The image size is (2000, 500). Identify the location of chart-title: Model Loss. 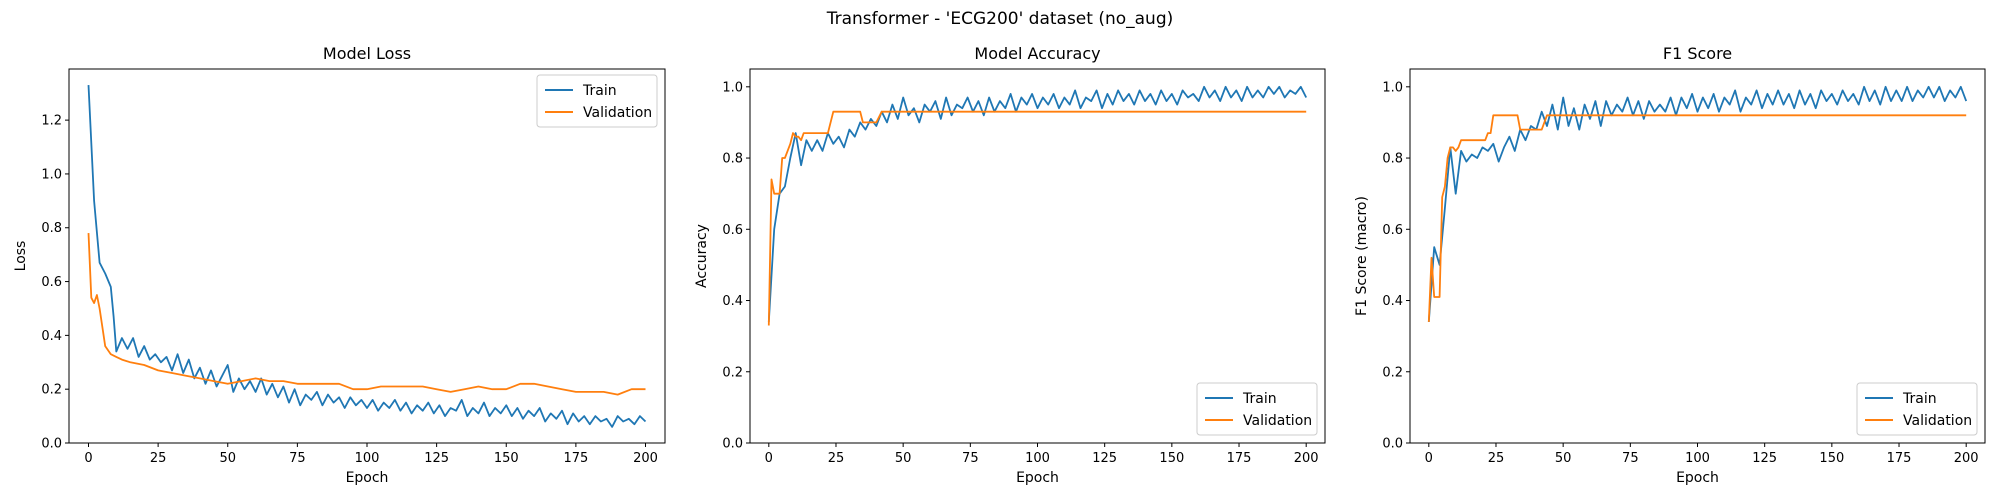
(367, 53).